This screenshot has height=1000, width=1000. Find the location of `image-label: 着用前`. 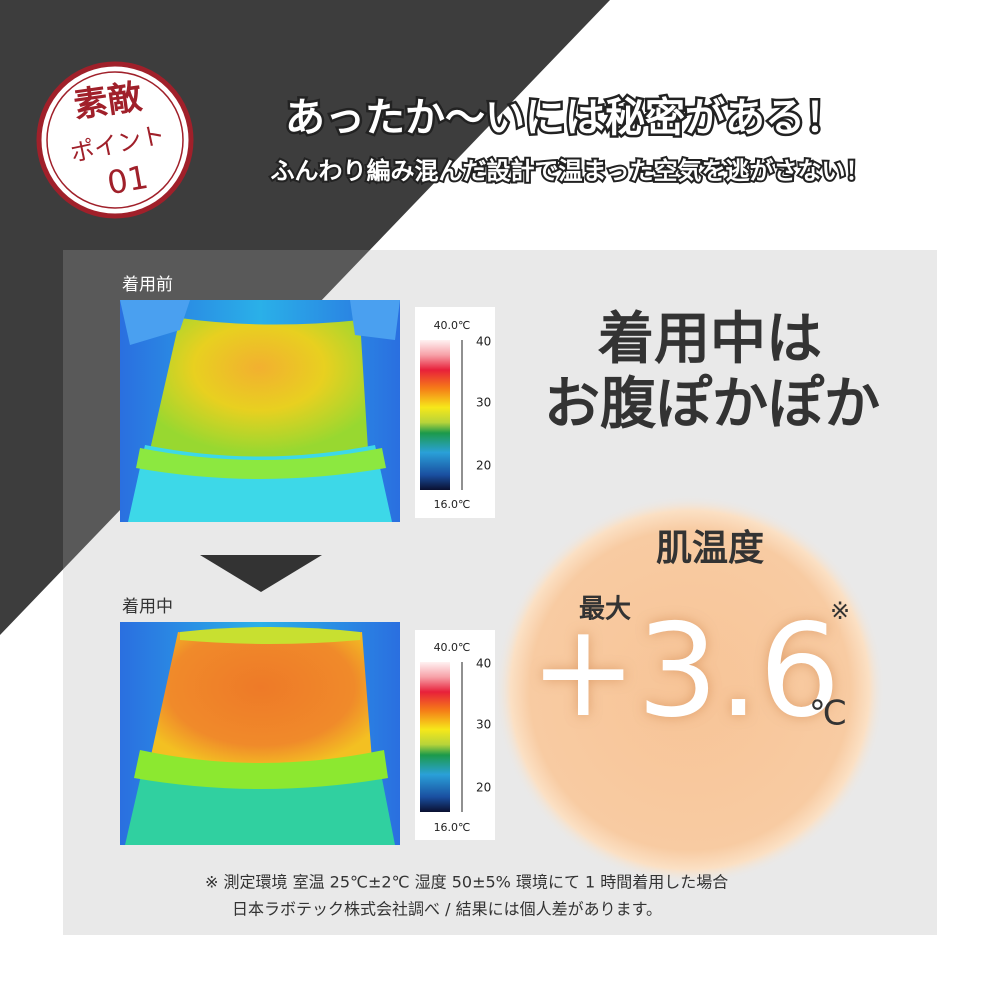

image-label: 着用前 is located at coordinates (147, 285).